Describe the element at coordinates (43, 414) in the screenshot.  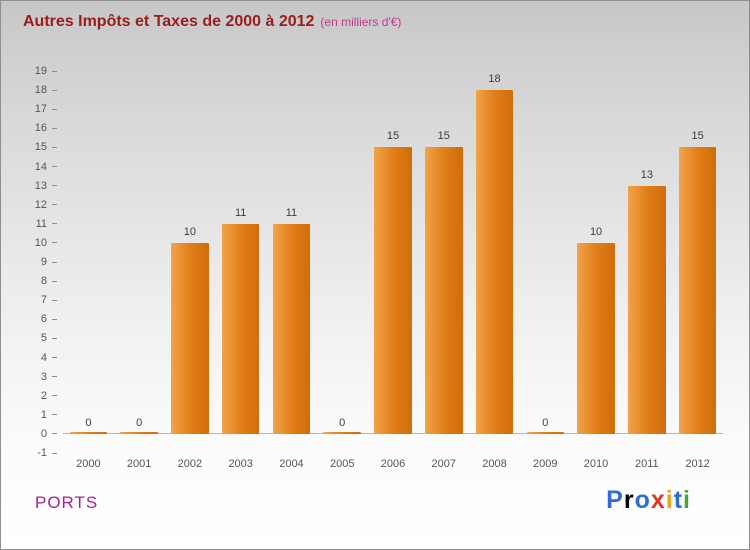
I see `y-tick-label: 1` at that location.